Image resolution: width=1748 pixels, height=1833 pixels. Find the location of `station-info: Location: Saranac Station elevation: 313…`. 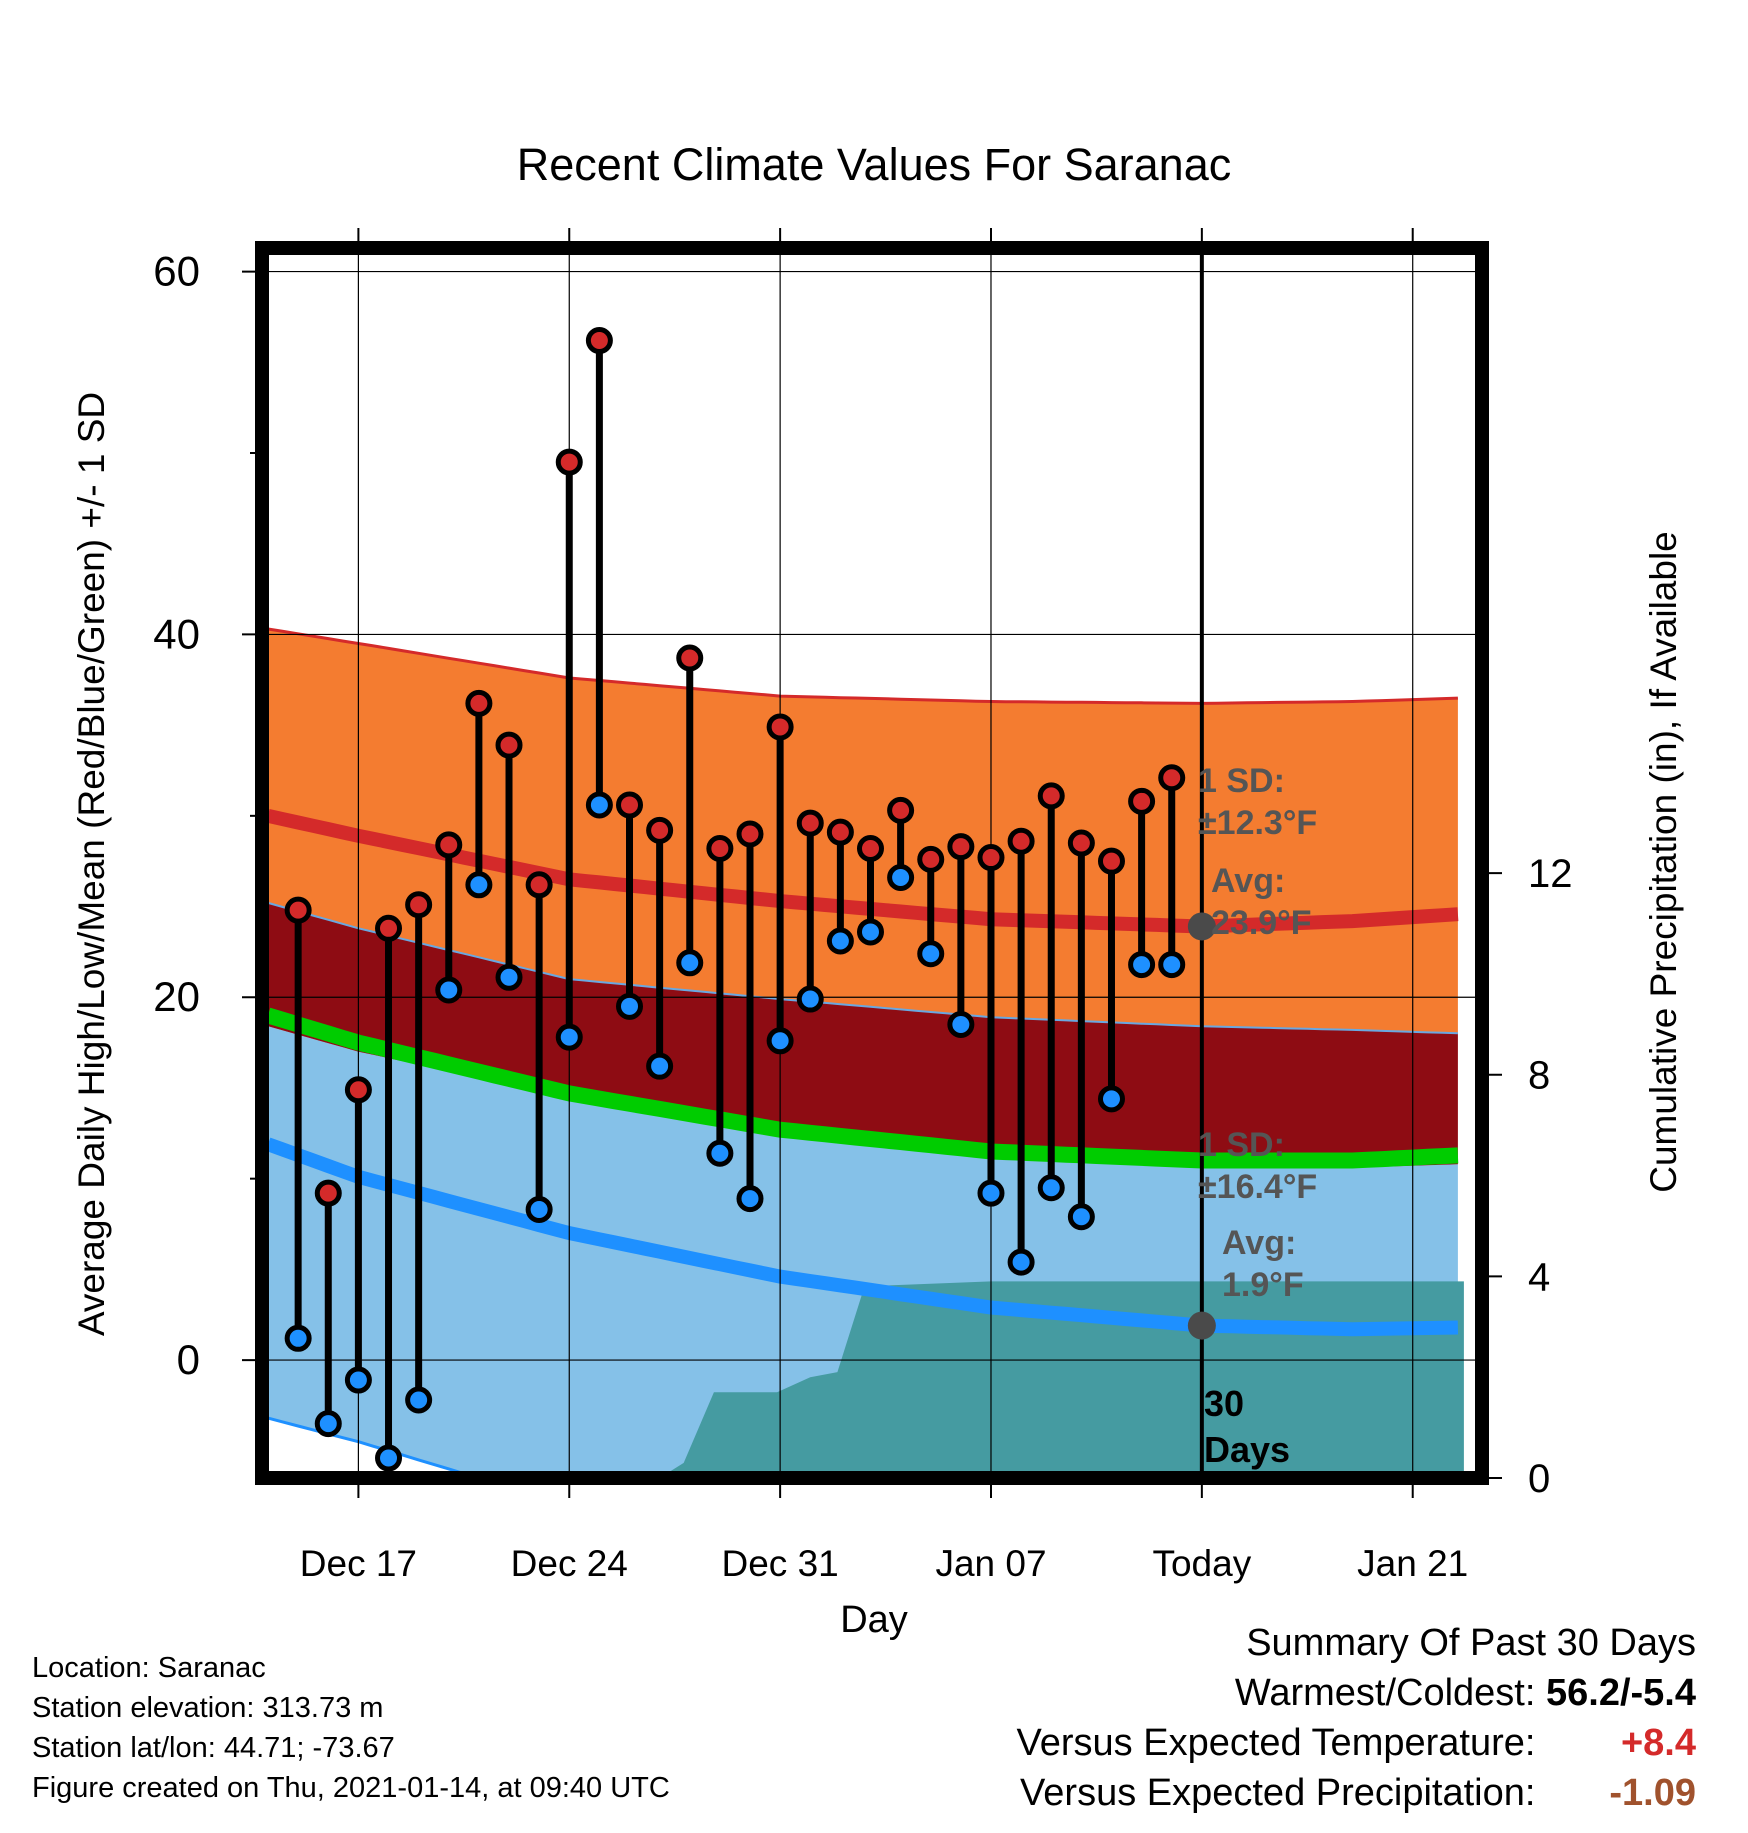

station-info: Location: Saranac Station elevation: 313… is located at coordinates (351, 1728).